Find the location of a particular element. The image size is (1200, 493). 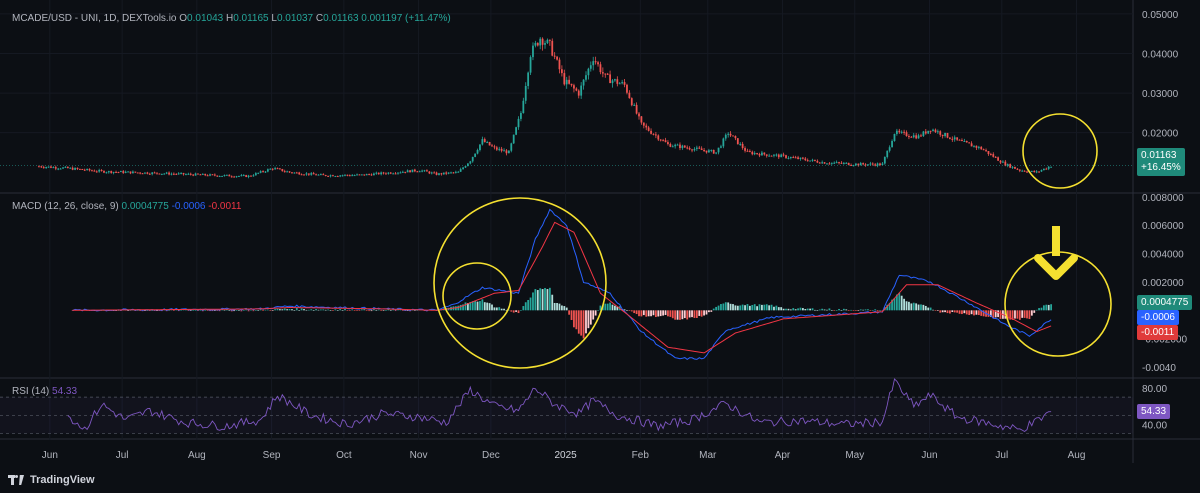

macd-label: MACD (12, 26, close, 9) is located at coordinates (65, 206).